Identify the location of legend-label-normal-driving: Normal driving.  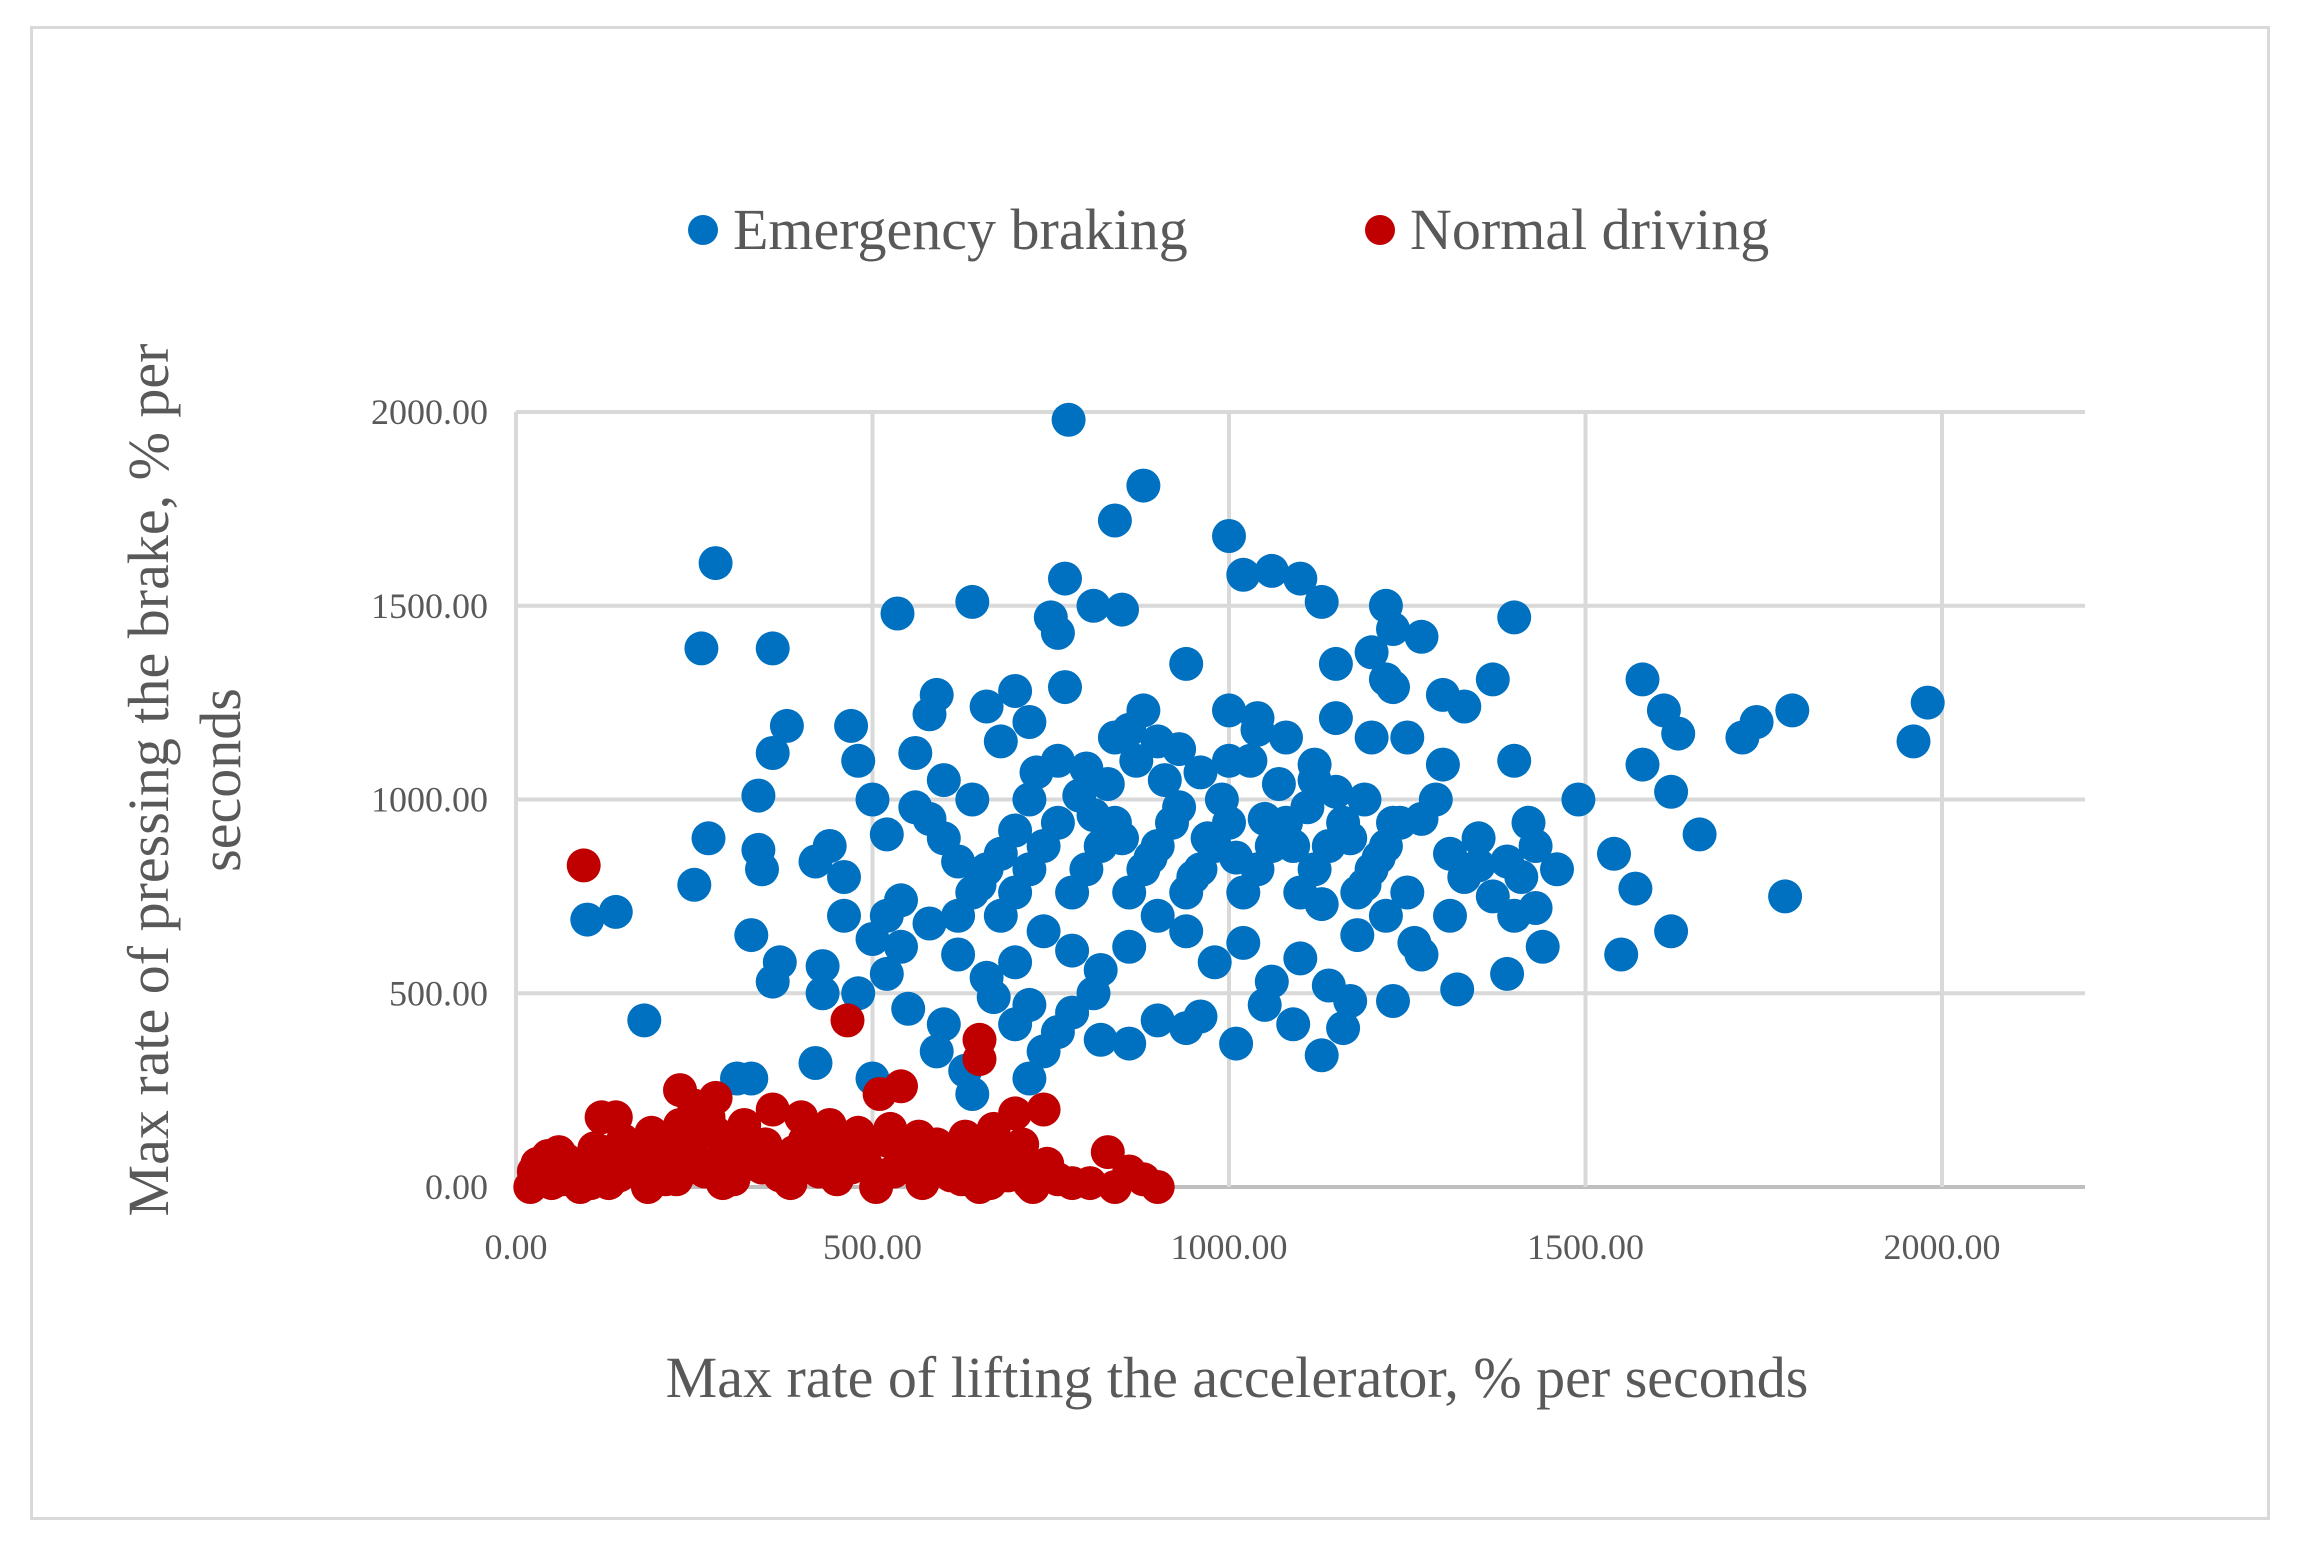
(1589, 229).